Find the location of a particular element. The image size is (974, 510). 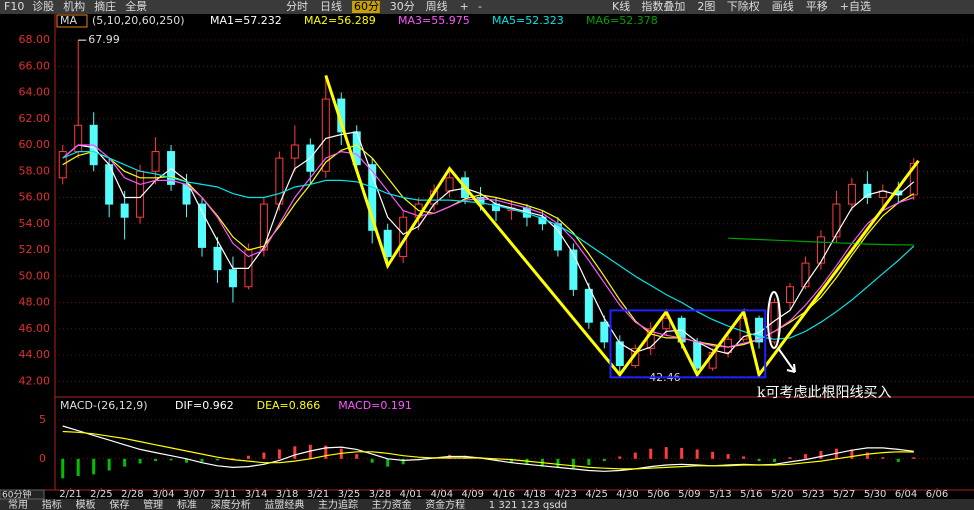

tab: 益盟经典 is located at coordinates (284, 504).